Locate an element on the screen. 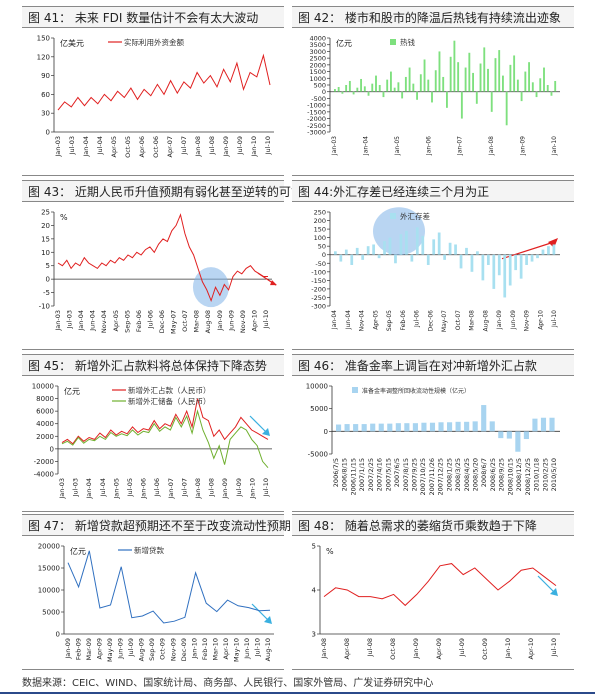  x-tick-label: Jul-09 is located at coordinates (239, 487).